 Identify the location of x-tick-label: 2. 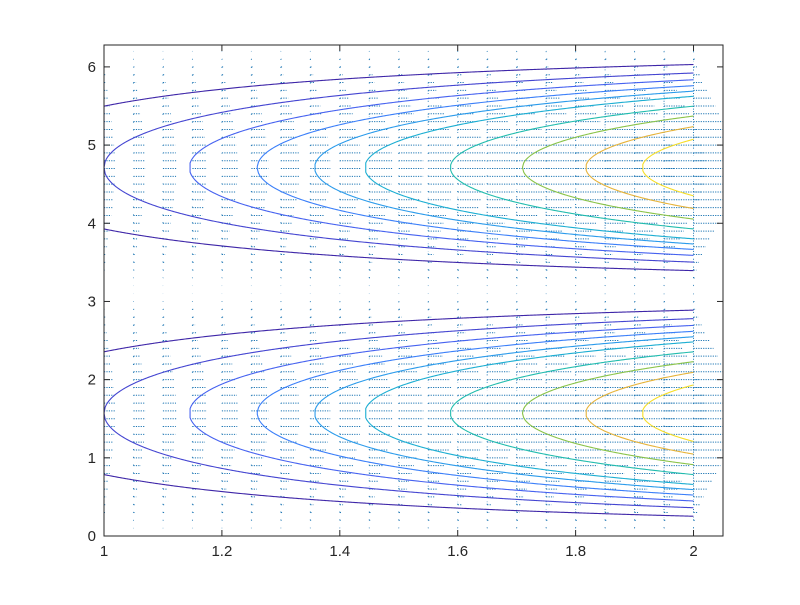
(693, 551).